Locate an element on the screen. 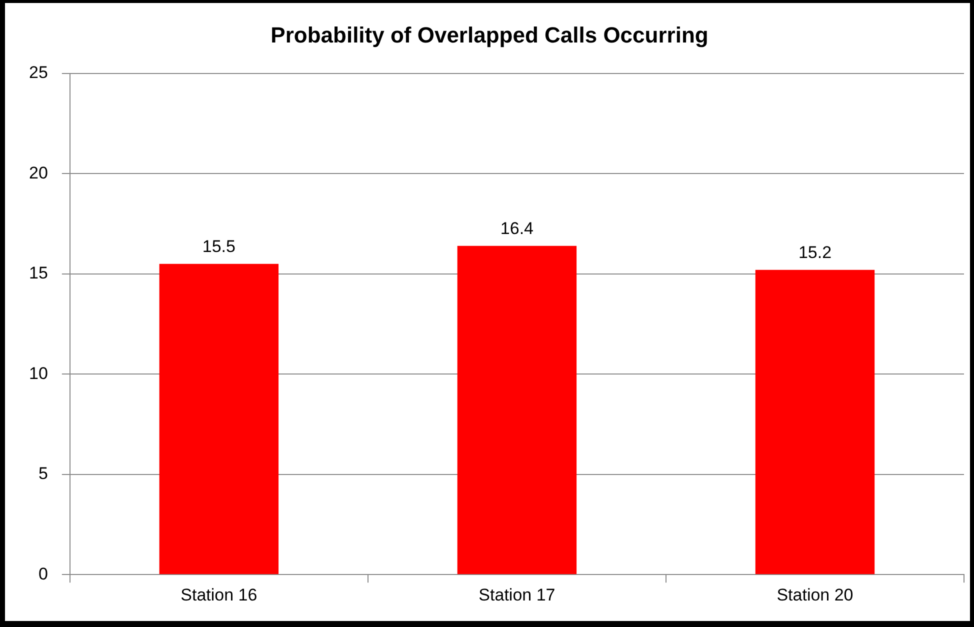  y-tick-label: 25 is located at coordinates (38, 72).